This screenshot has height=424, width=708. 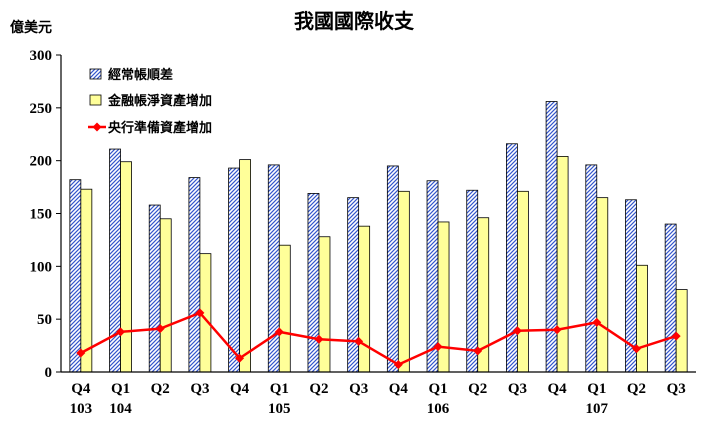 I want to click on y-tick-label: 100, so click(x=41, y=267).